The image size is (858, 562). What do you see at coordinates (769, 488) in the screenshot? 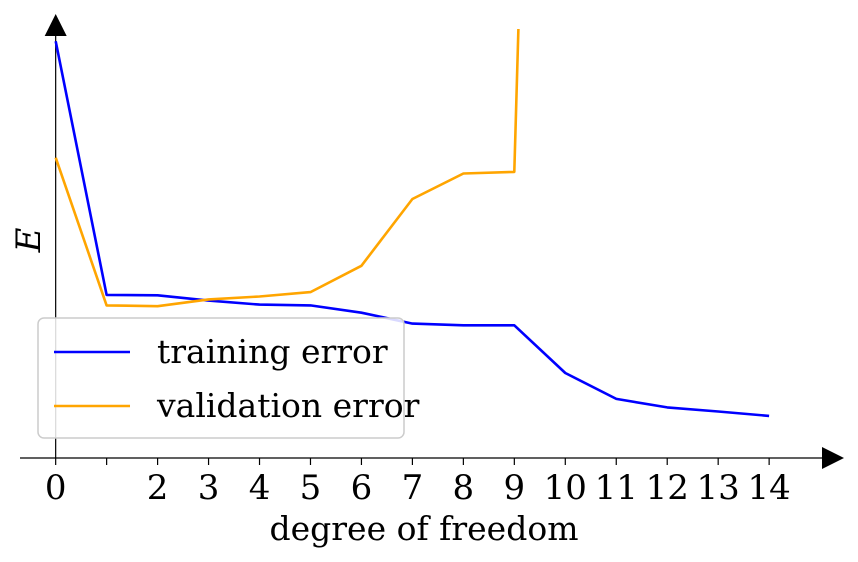
I see `x-tick-label: 14` at bounding box center [769, 488].